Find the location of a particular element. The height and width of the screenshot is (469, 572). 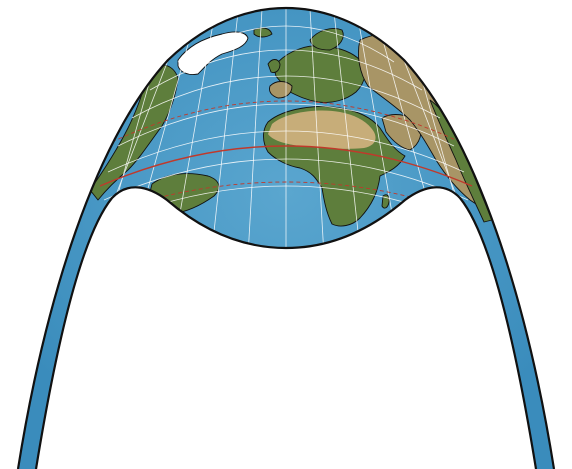

greenland-ice is located at coordinates (213, 53).